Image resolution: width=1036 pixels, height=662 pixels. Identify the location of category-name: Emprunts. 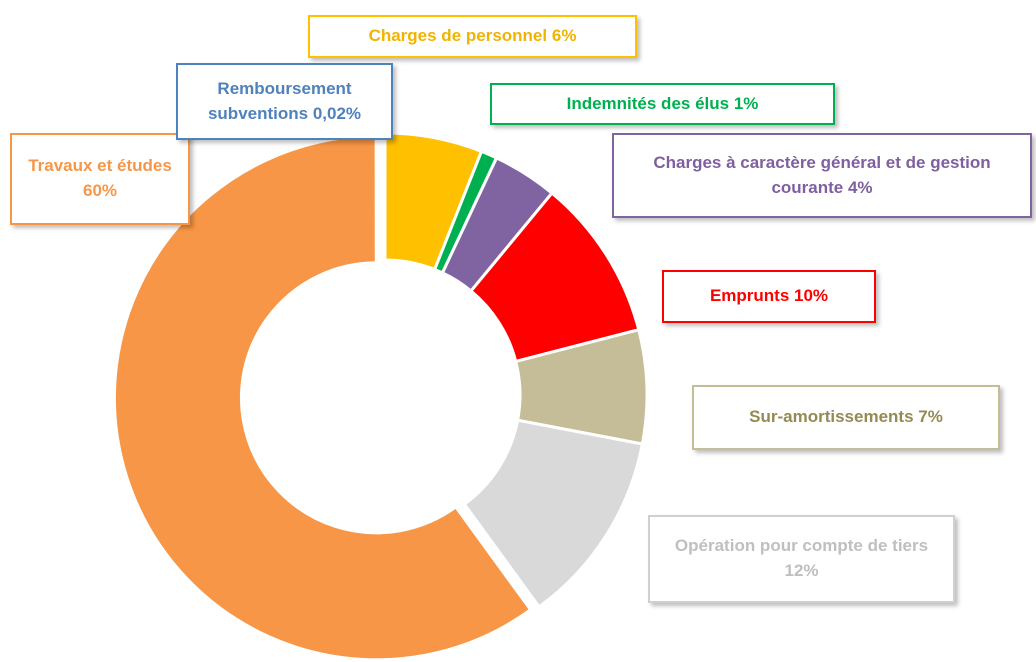
(749, 296).